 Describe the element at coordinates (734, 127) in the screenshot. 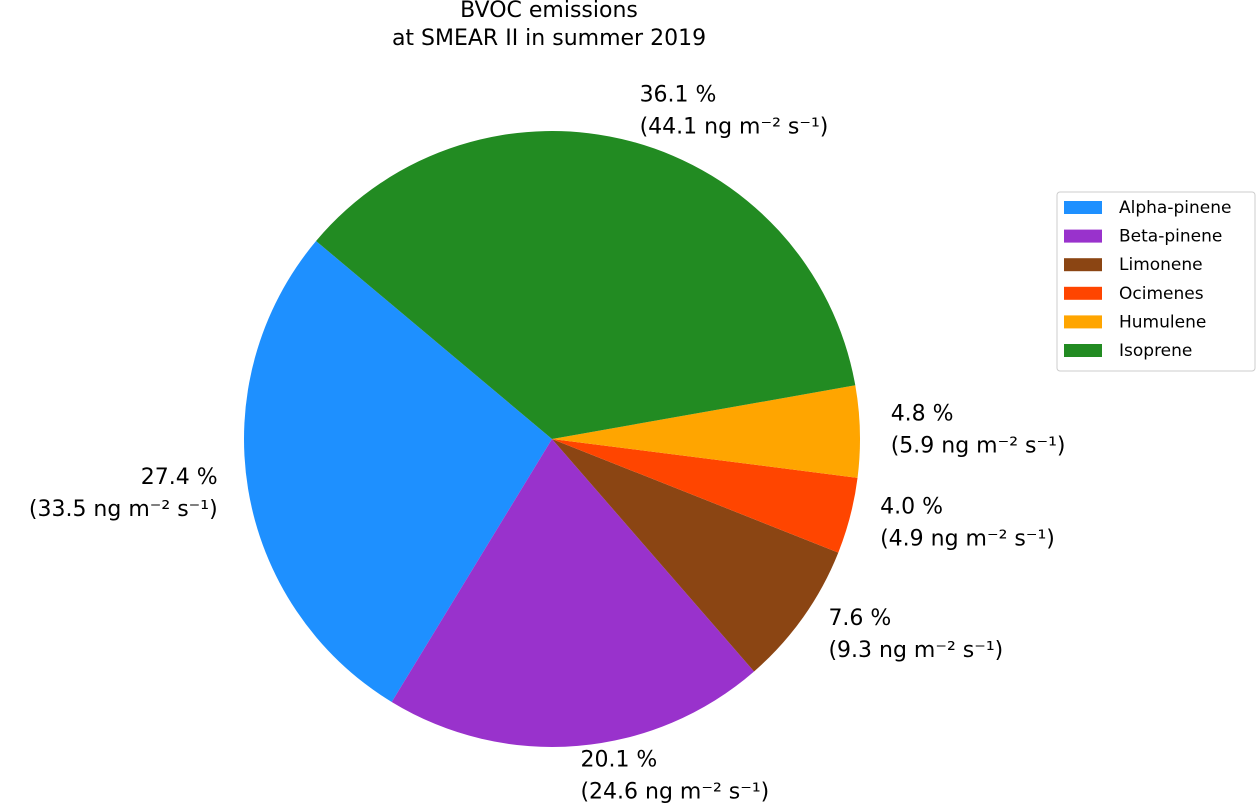

I see `emission-label: (44.1 ng m⁻² s⁻¹)` at that location.